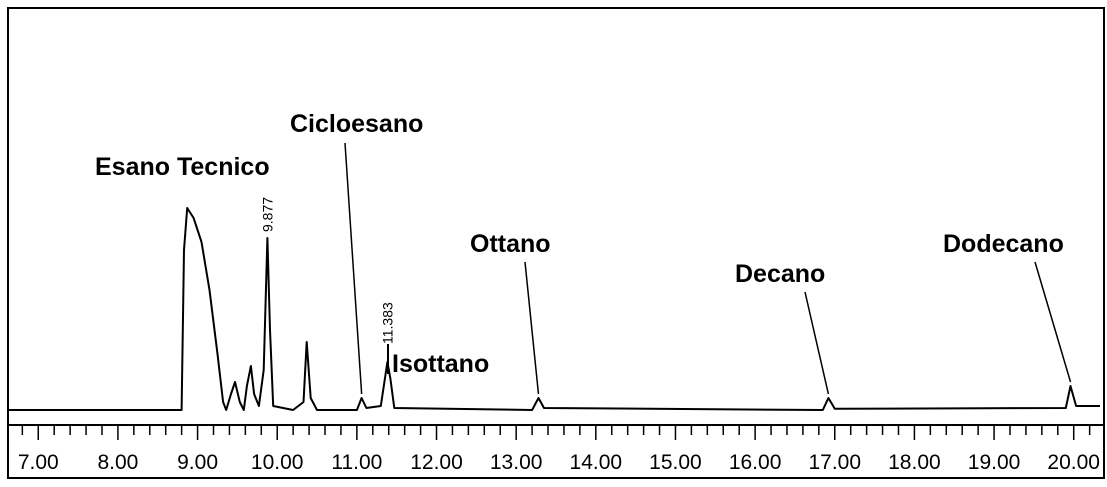 The height and width of the screenshot is (487, 1107). Describe the element at coordinates (1073, 462) in the screenshot. I see `x-tick-label: 20.00` at that location.